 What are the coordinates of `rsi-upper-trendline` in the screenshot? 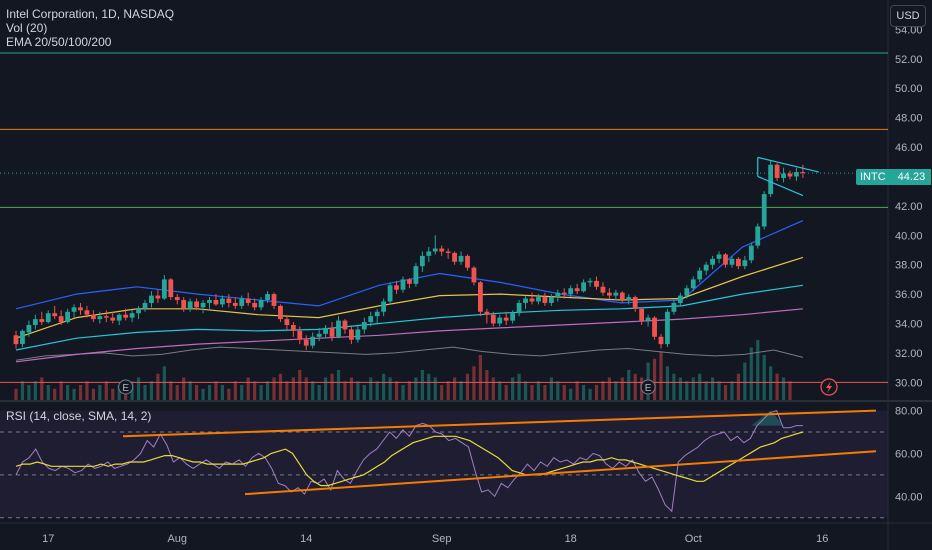 It's located at (499, 423).